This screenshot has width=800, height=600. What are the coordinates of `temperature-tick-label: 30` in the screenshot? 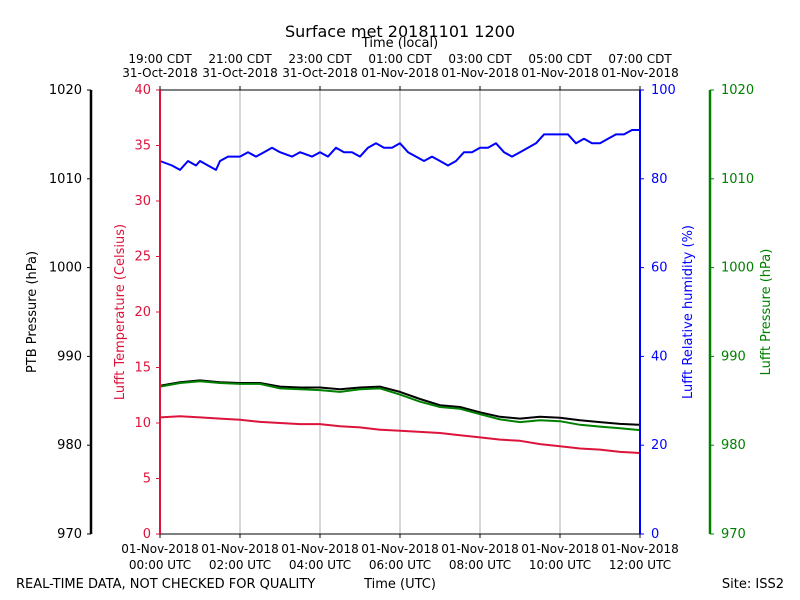 It's located at (142, 201).